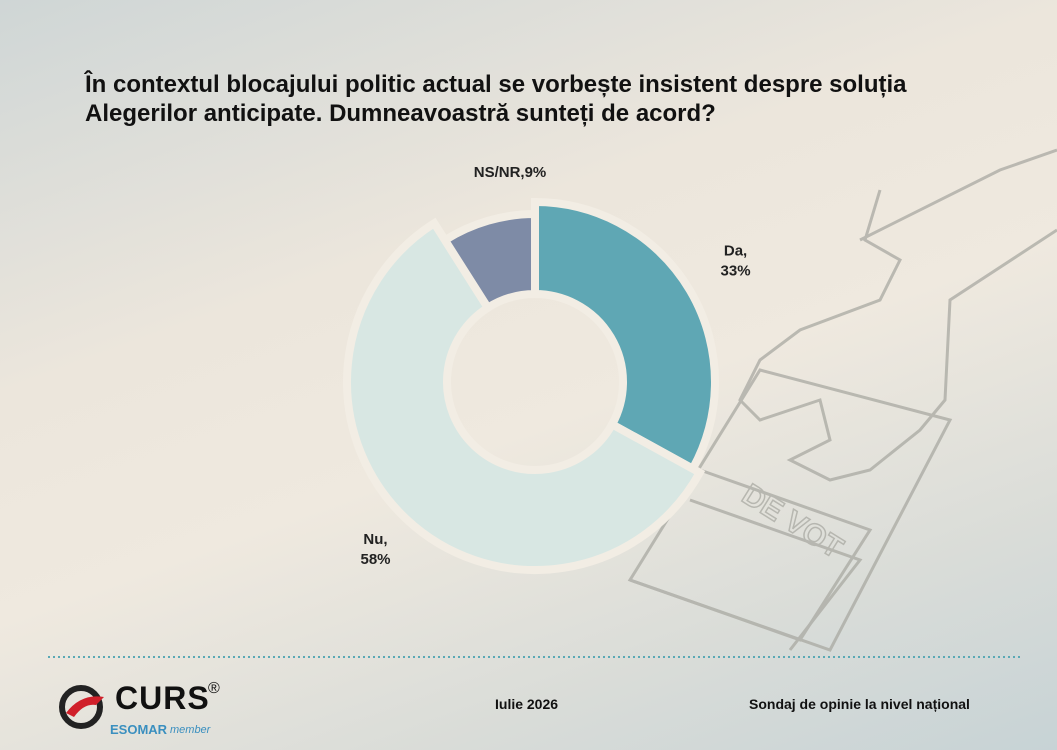 This screenshot has width=1057, height=750. Describe the element at coordinates (735, 250) in the screenshot. I see `category-label: Da,` at that location.